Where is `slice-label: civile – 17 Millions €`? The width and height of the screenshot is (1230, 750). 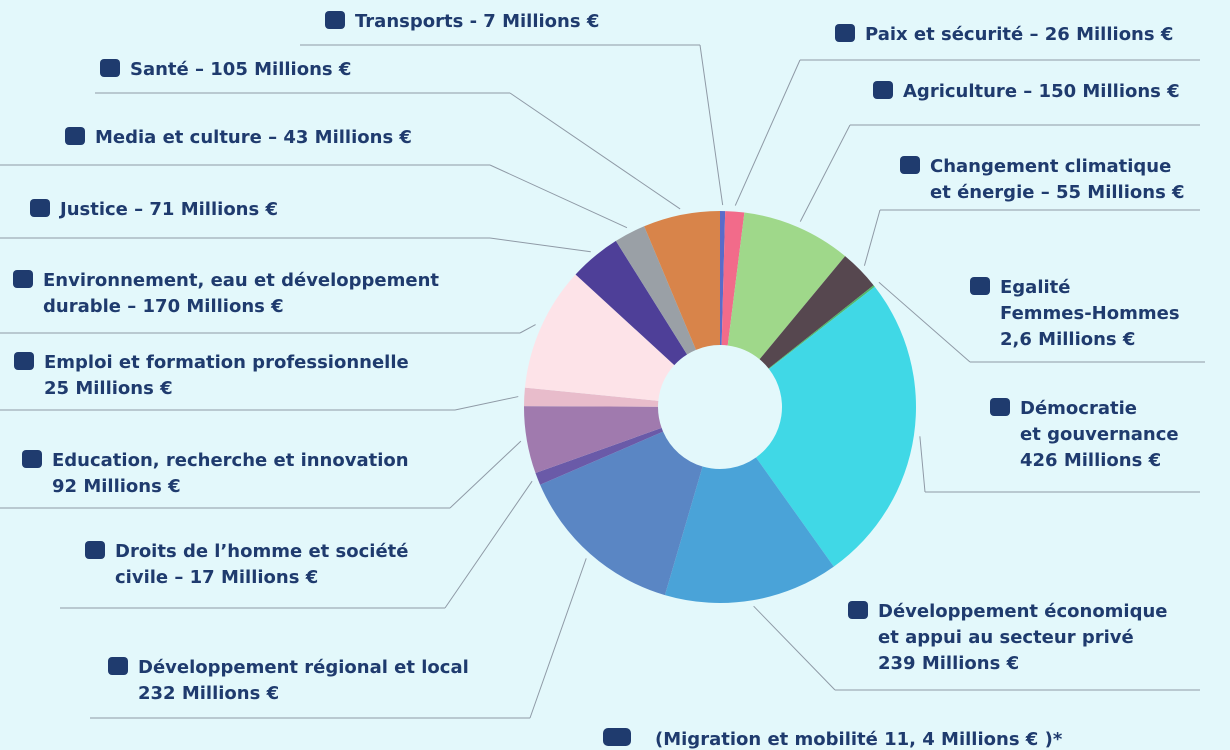
slice-label: civile – 17 Millions € is located at coordinates (216, 577).